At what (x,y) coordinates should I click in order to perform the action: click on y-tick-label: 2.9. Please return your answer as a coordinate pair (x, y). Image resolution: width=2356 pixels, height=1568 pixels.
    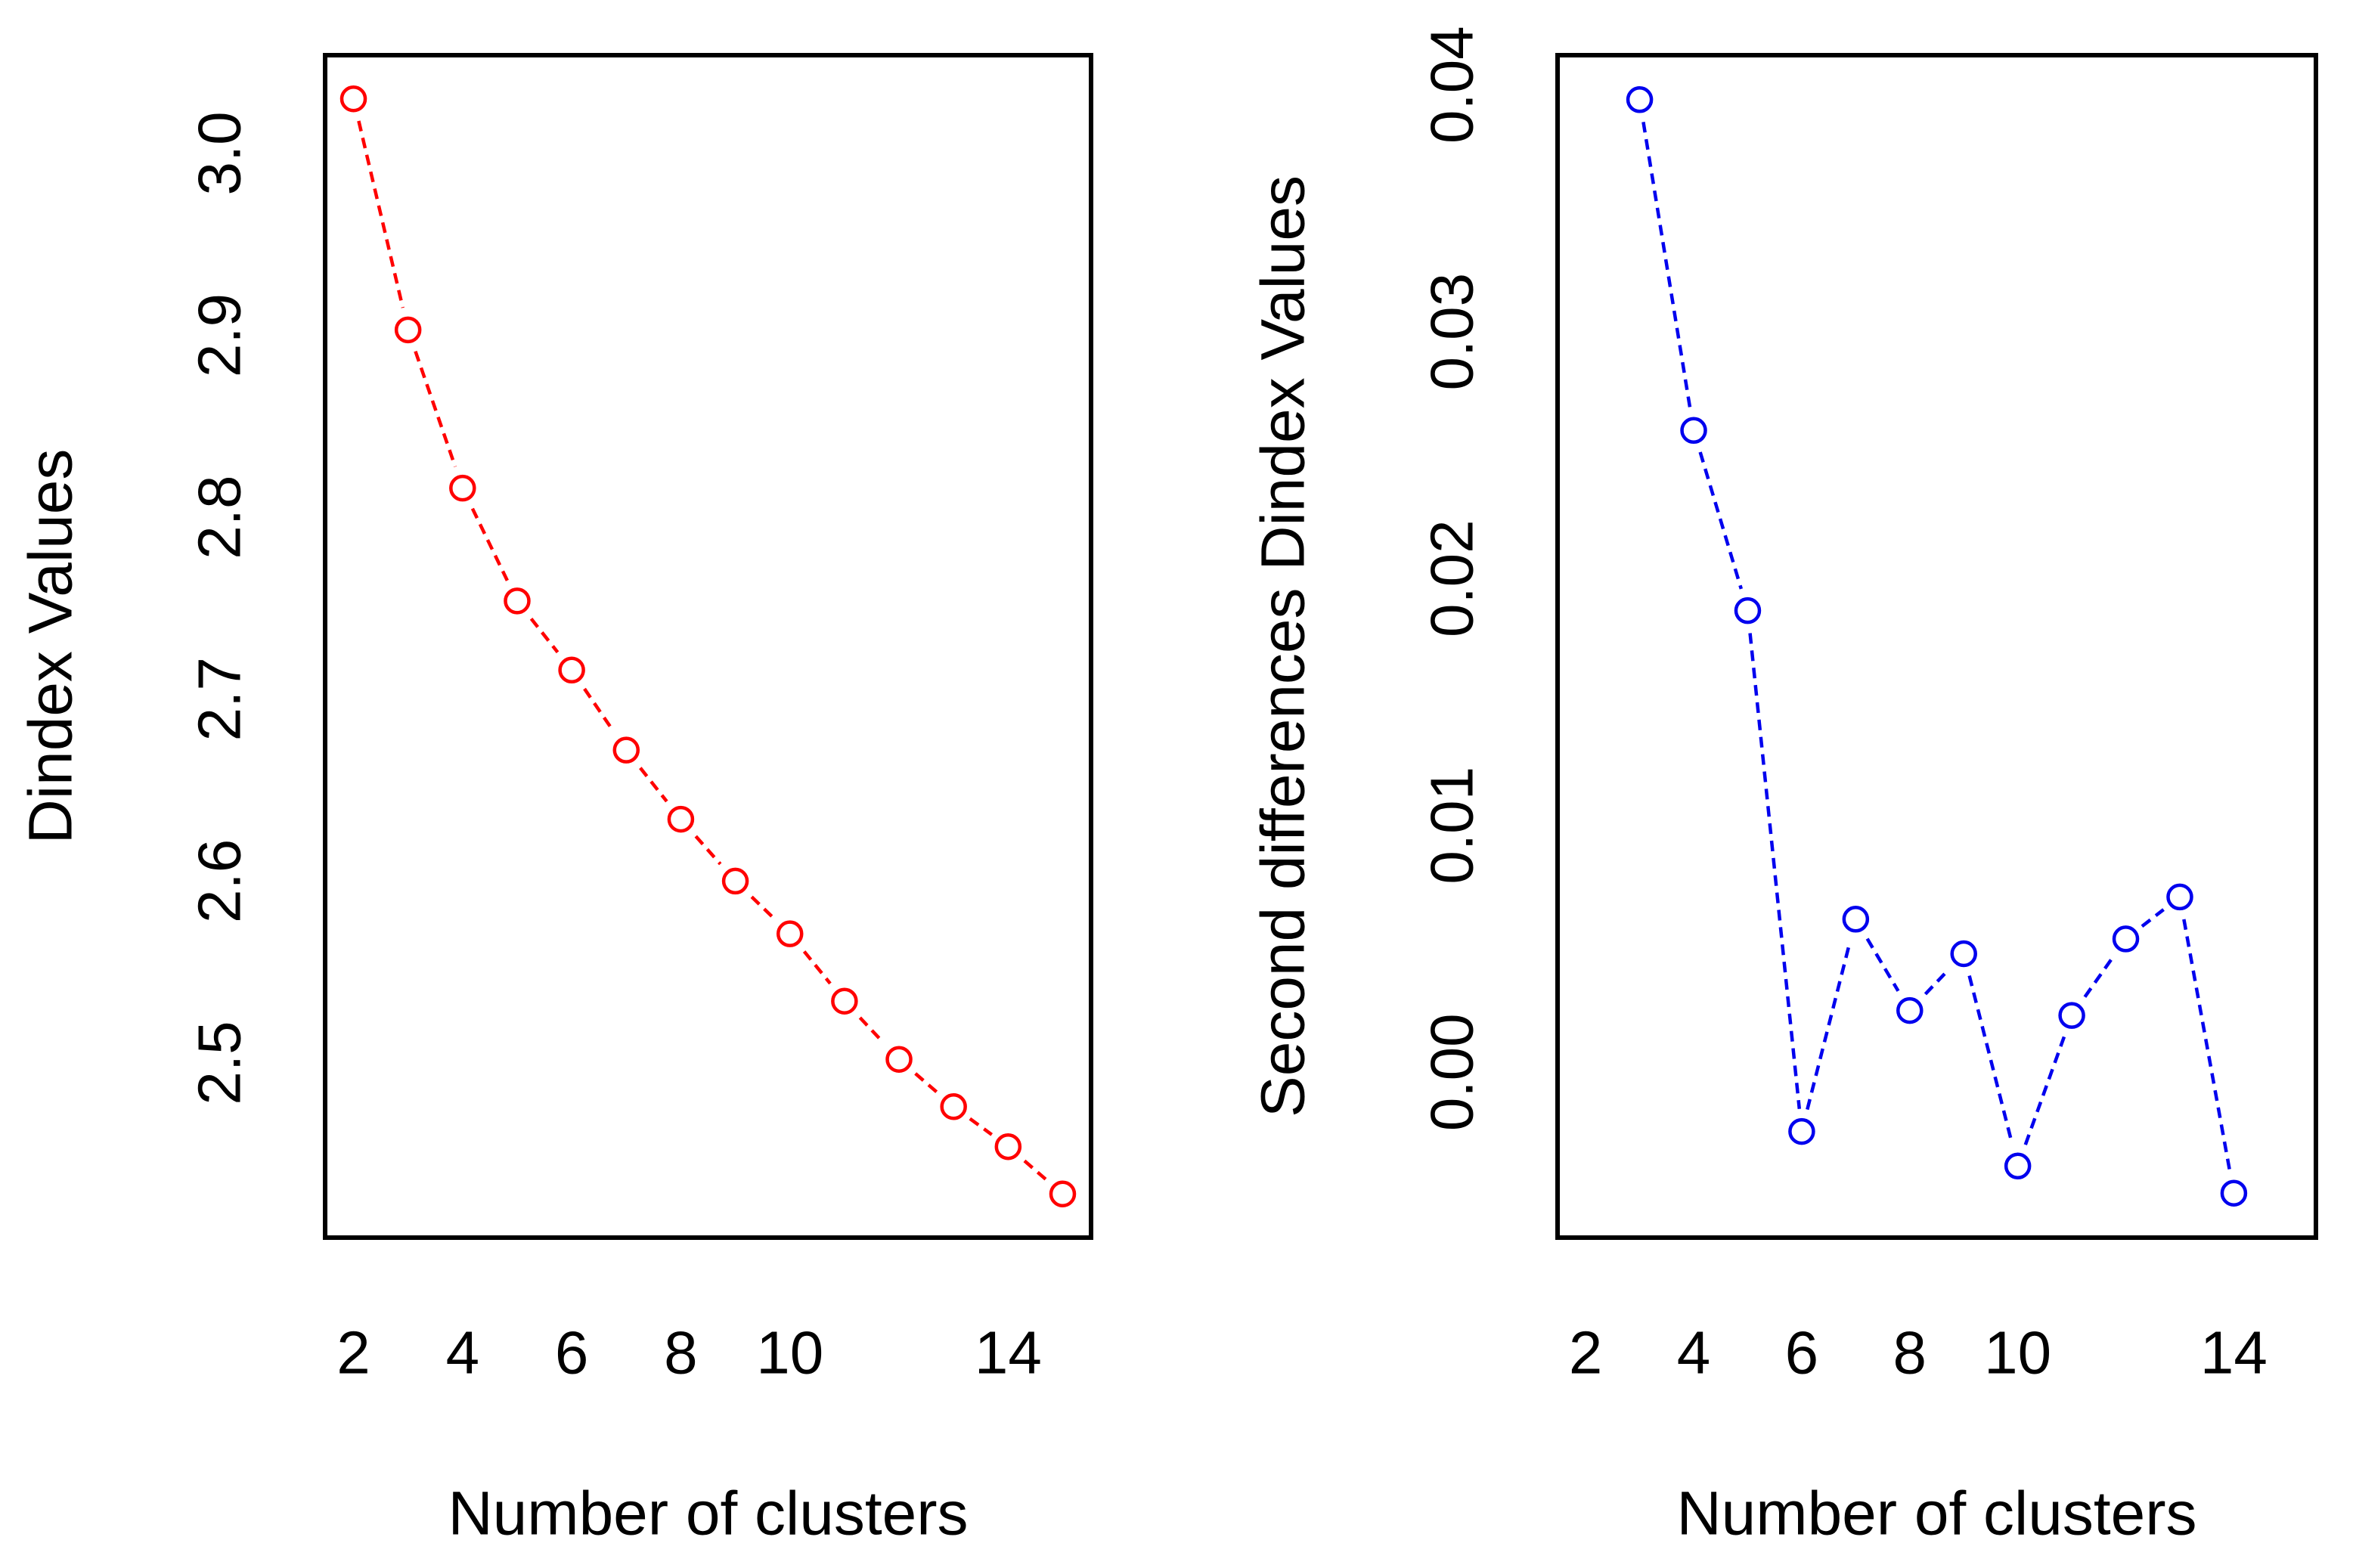
    Looking at the image, I should click on (219, 335).